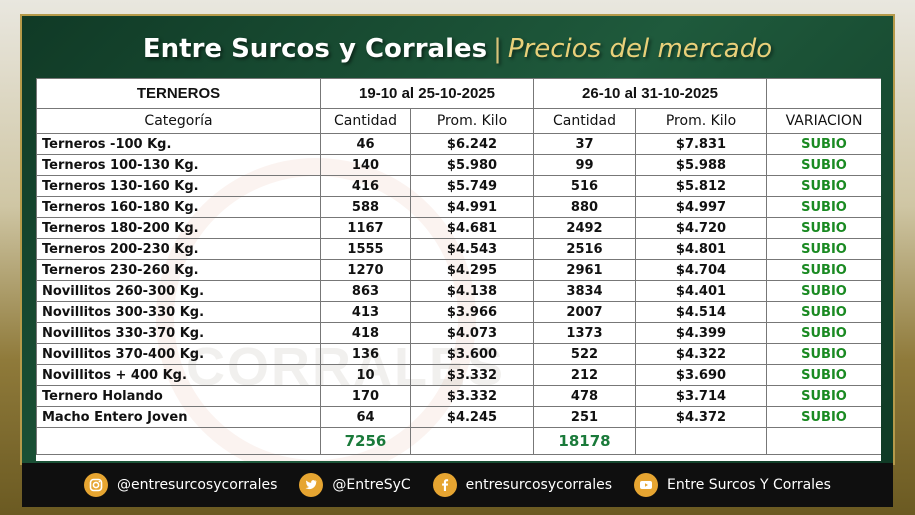 The image size is (915, 515). What do you see at coordinates (365, 144) in the screenshot?
I see `cell-qty-1: 46` at bounding box center [365, 144].